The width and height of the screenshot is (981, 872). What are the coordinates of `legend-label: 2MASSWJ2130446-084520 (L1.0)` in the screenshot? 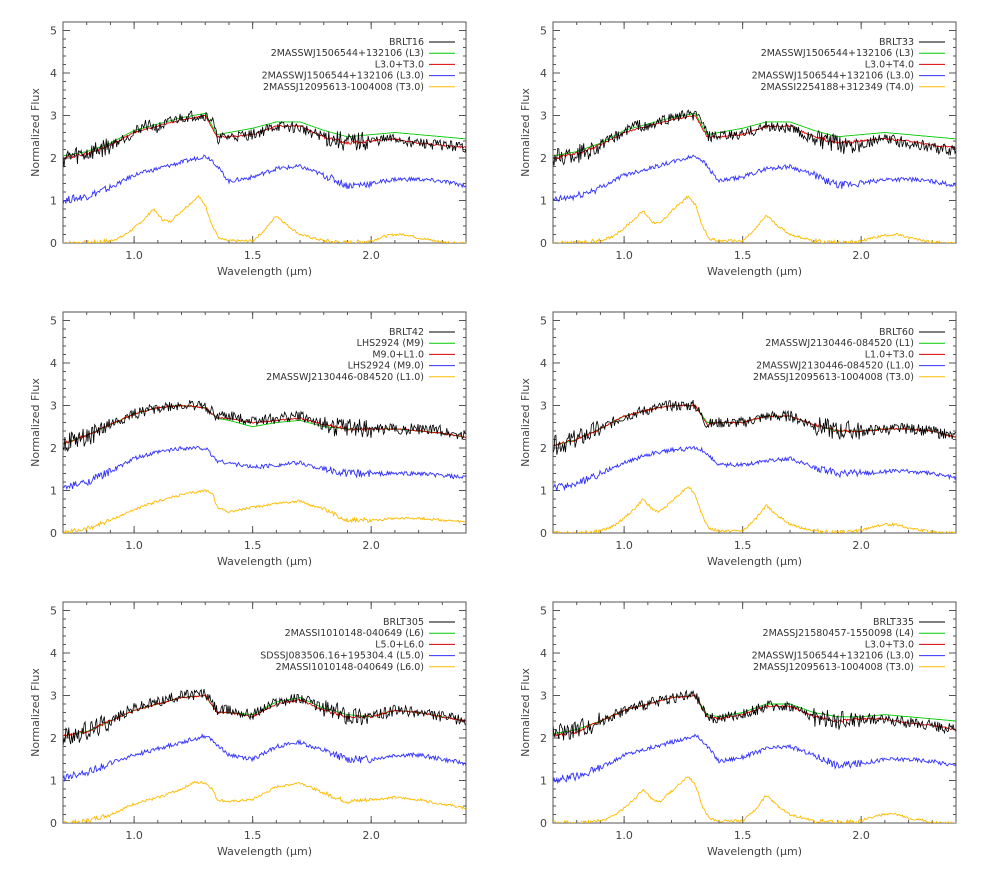 It's located at (835, 366).